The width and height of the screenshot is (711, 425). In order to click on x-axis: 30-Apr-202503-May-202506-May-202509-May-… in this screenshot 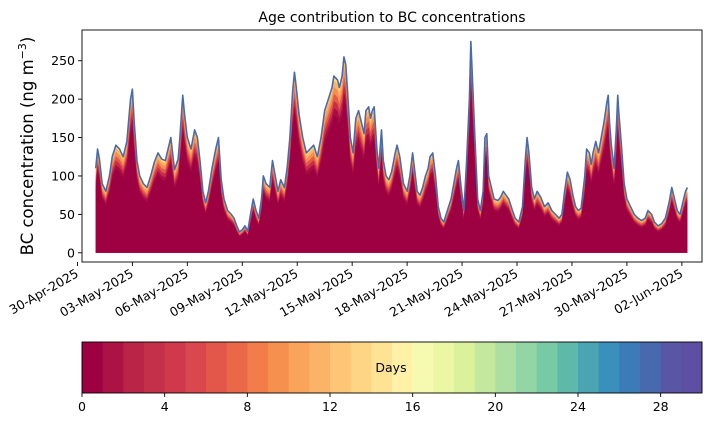, I will do `click(345, 291)`.